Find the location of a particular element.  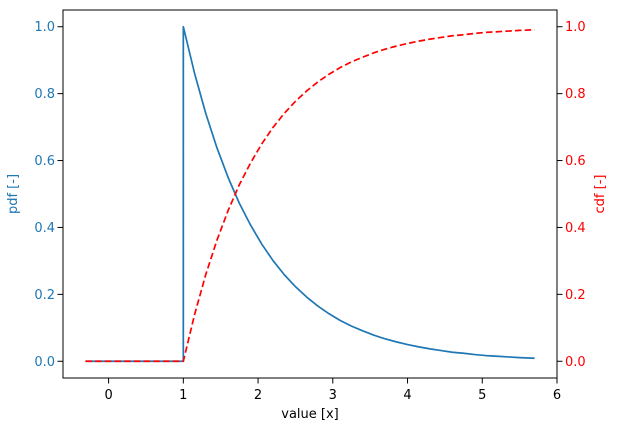

x-tick-label: 4 is located at coordinates (407, 395).